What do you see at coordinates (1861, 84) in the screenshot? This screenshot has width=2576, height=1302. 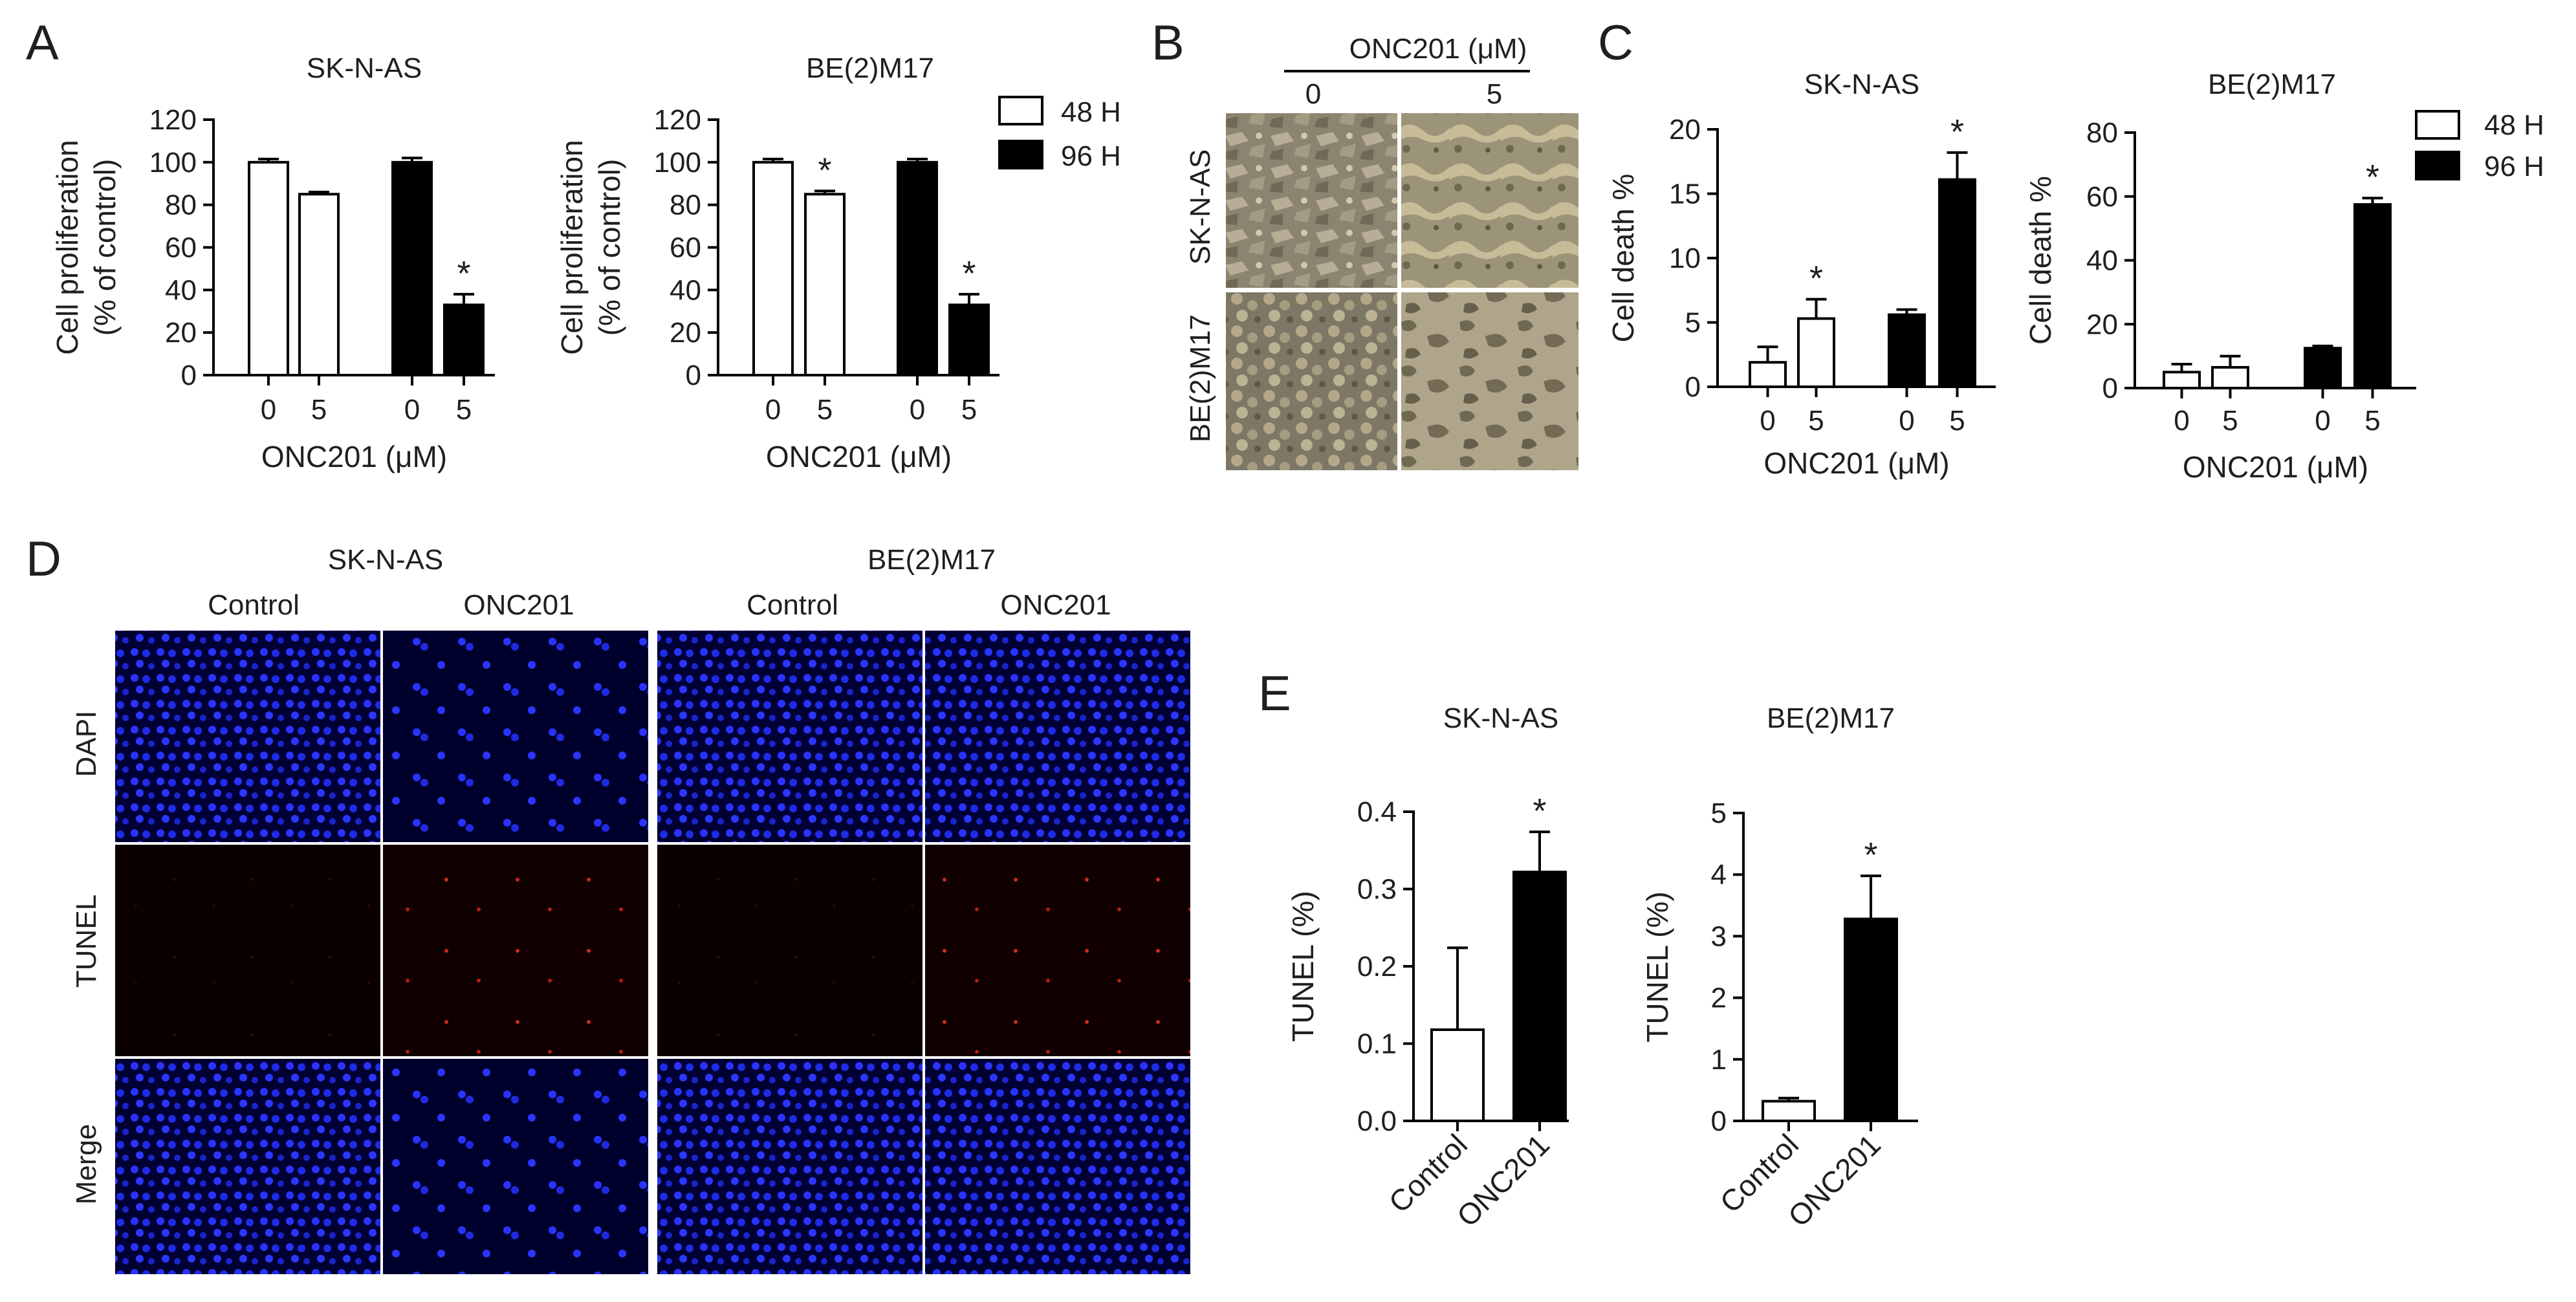 I see `chart-title: SK-N-AS` at bounding box center [1861, 84].